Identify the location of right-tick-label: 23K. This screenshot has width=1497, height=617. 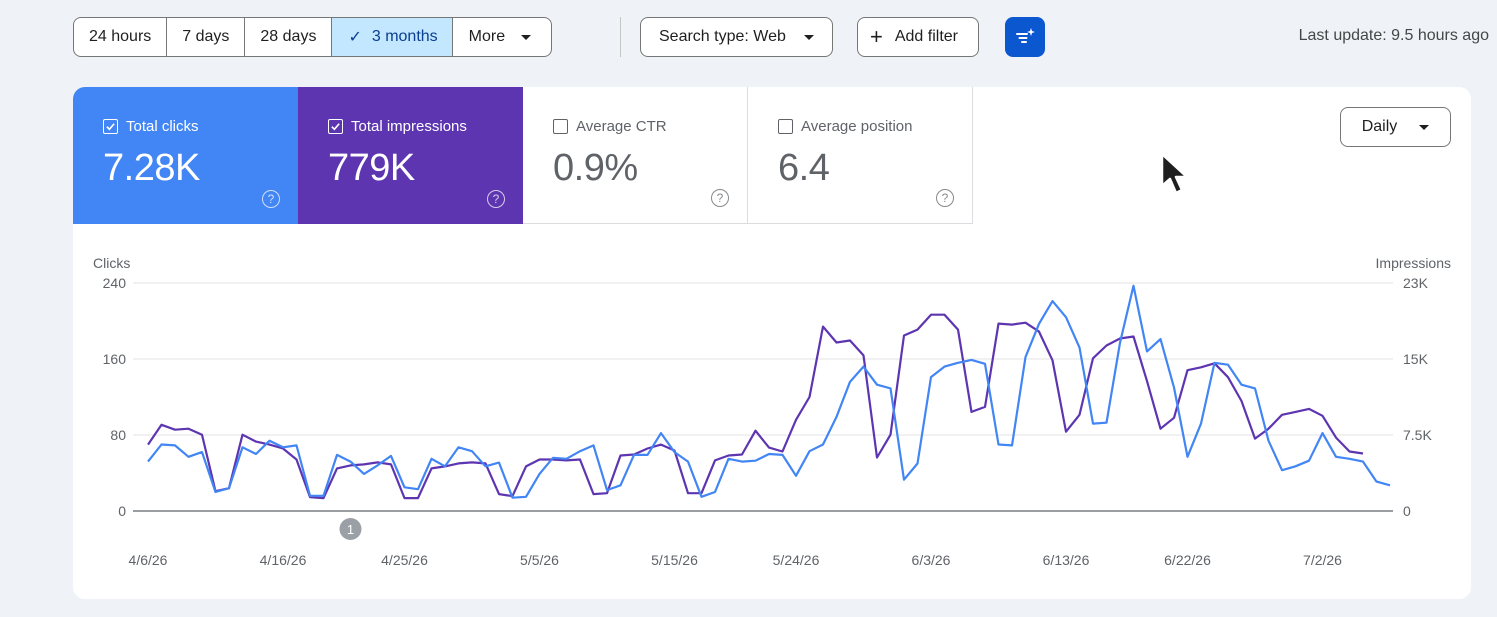
(1416, 283).